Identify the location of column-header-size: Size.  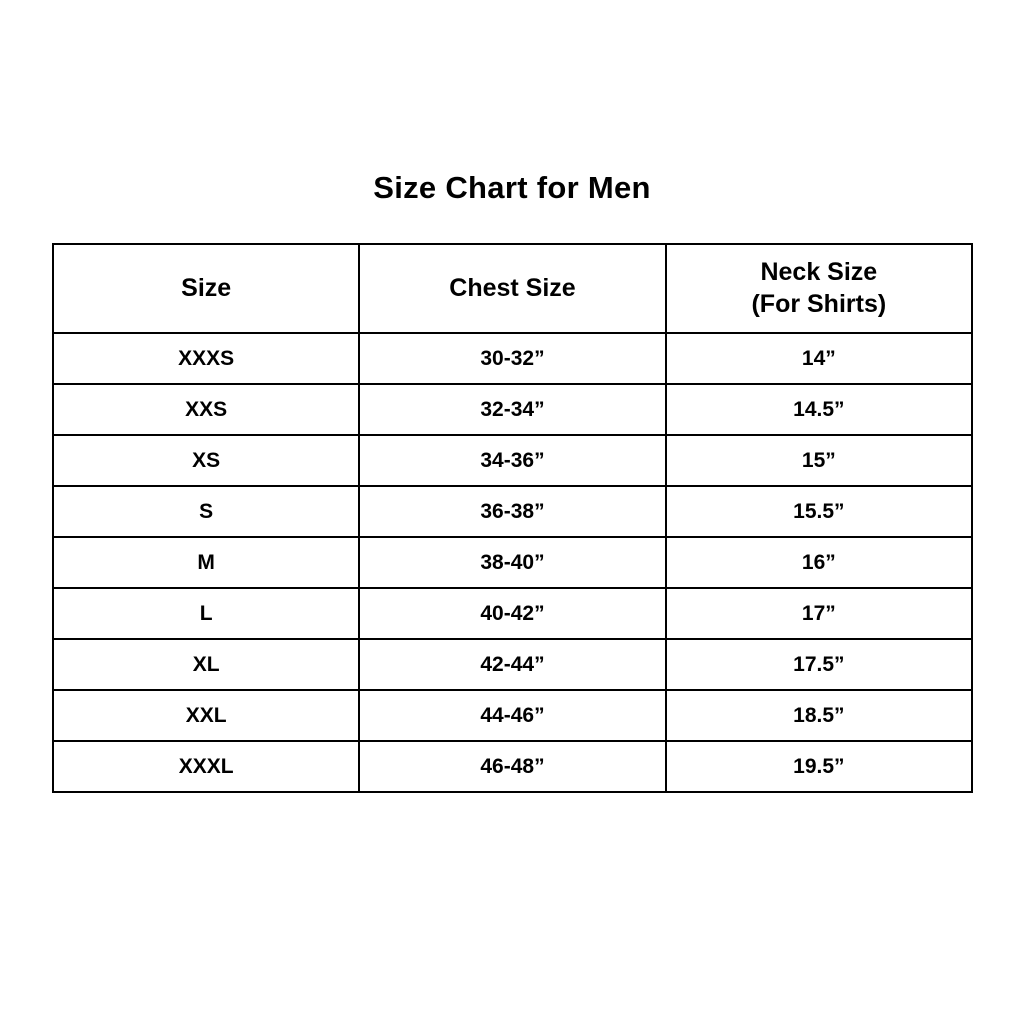
(206, 288).